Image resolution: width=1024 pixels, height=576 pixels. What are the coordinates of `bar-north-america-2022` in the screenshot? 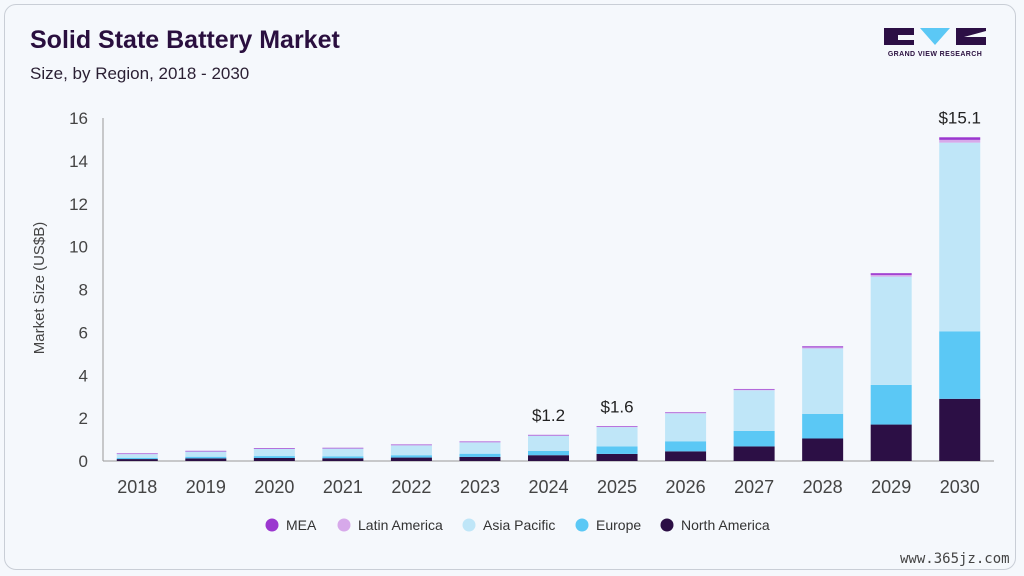 It's located at (411, 459).